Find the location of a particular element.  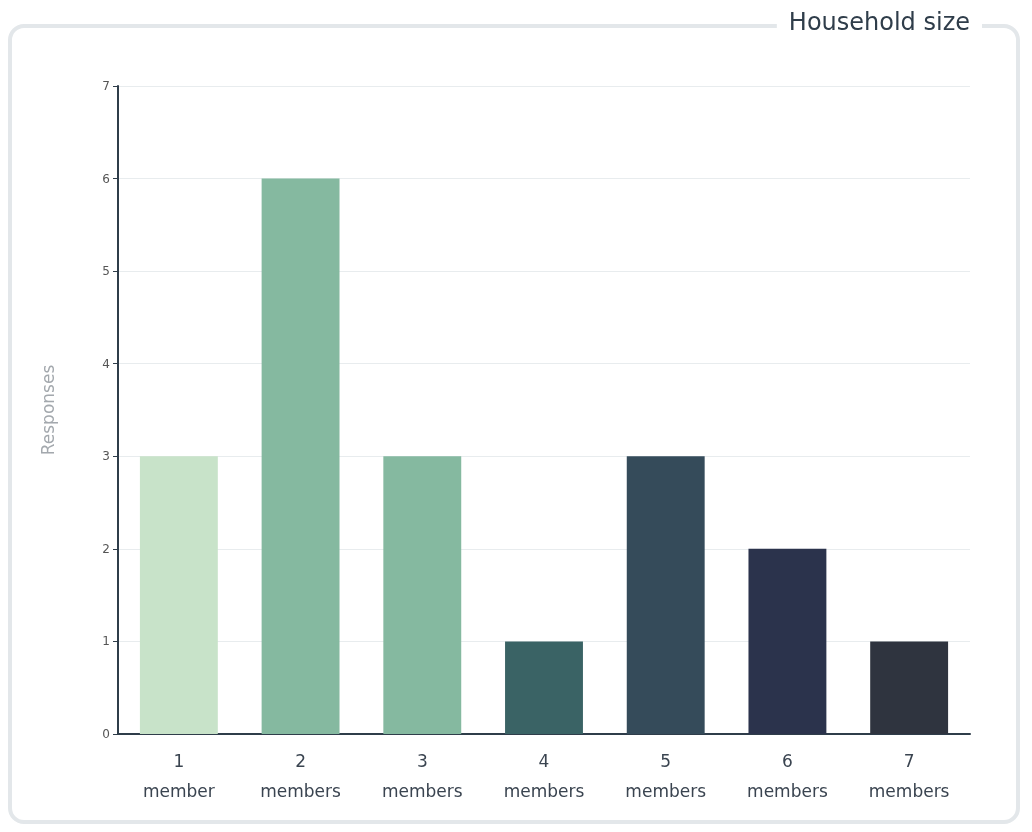

x-tick-label: 1 member is located at coordinates (178, 776).